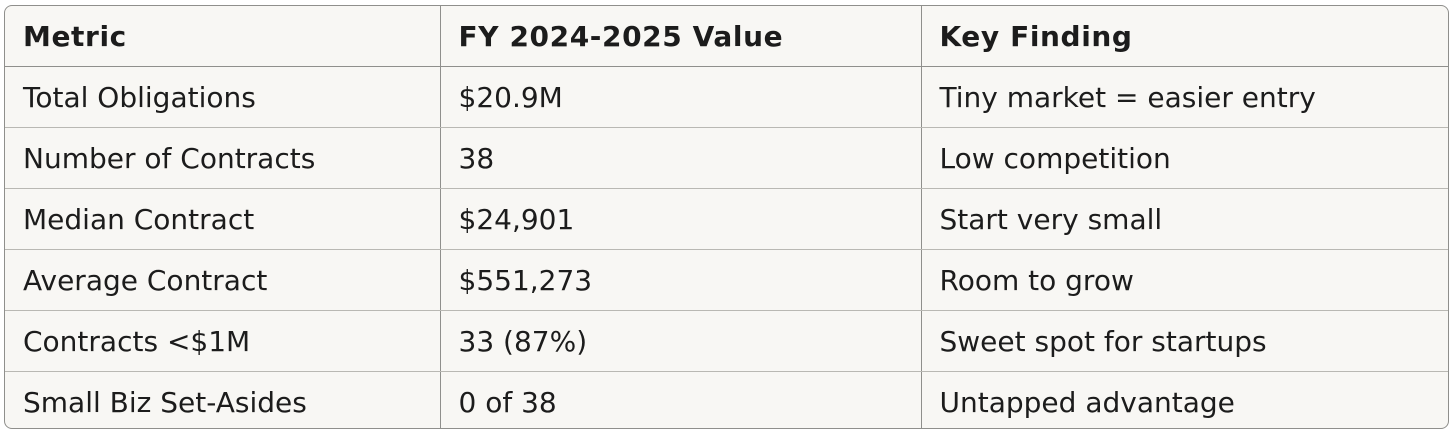 The image size is (1456, 436). Describe the element at coordinates (681, 36) in the screenshot. I see `header-value: FY 2024-2025 Value` at that location.